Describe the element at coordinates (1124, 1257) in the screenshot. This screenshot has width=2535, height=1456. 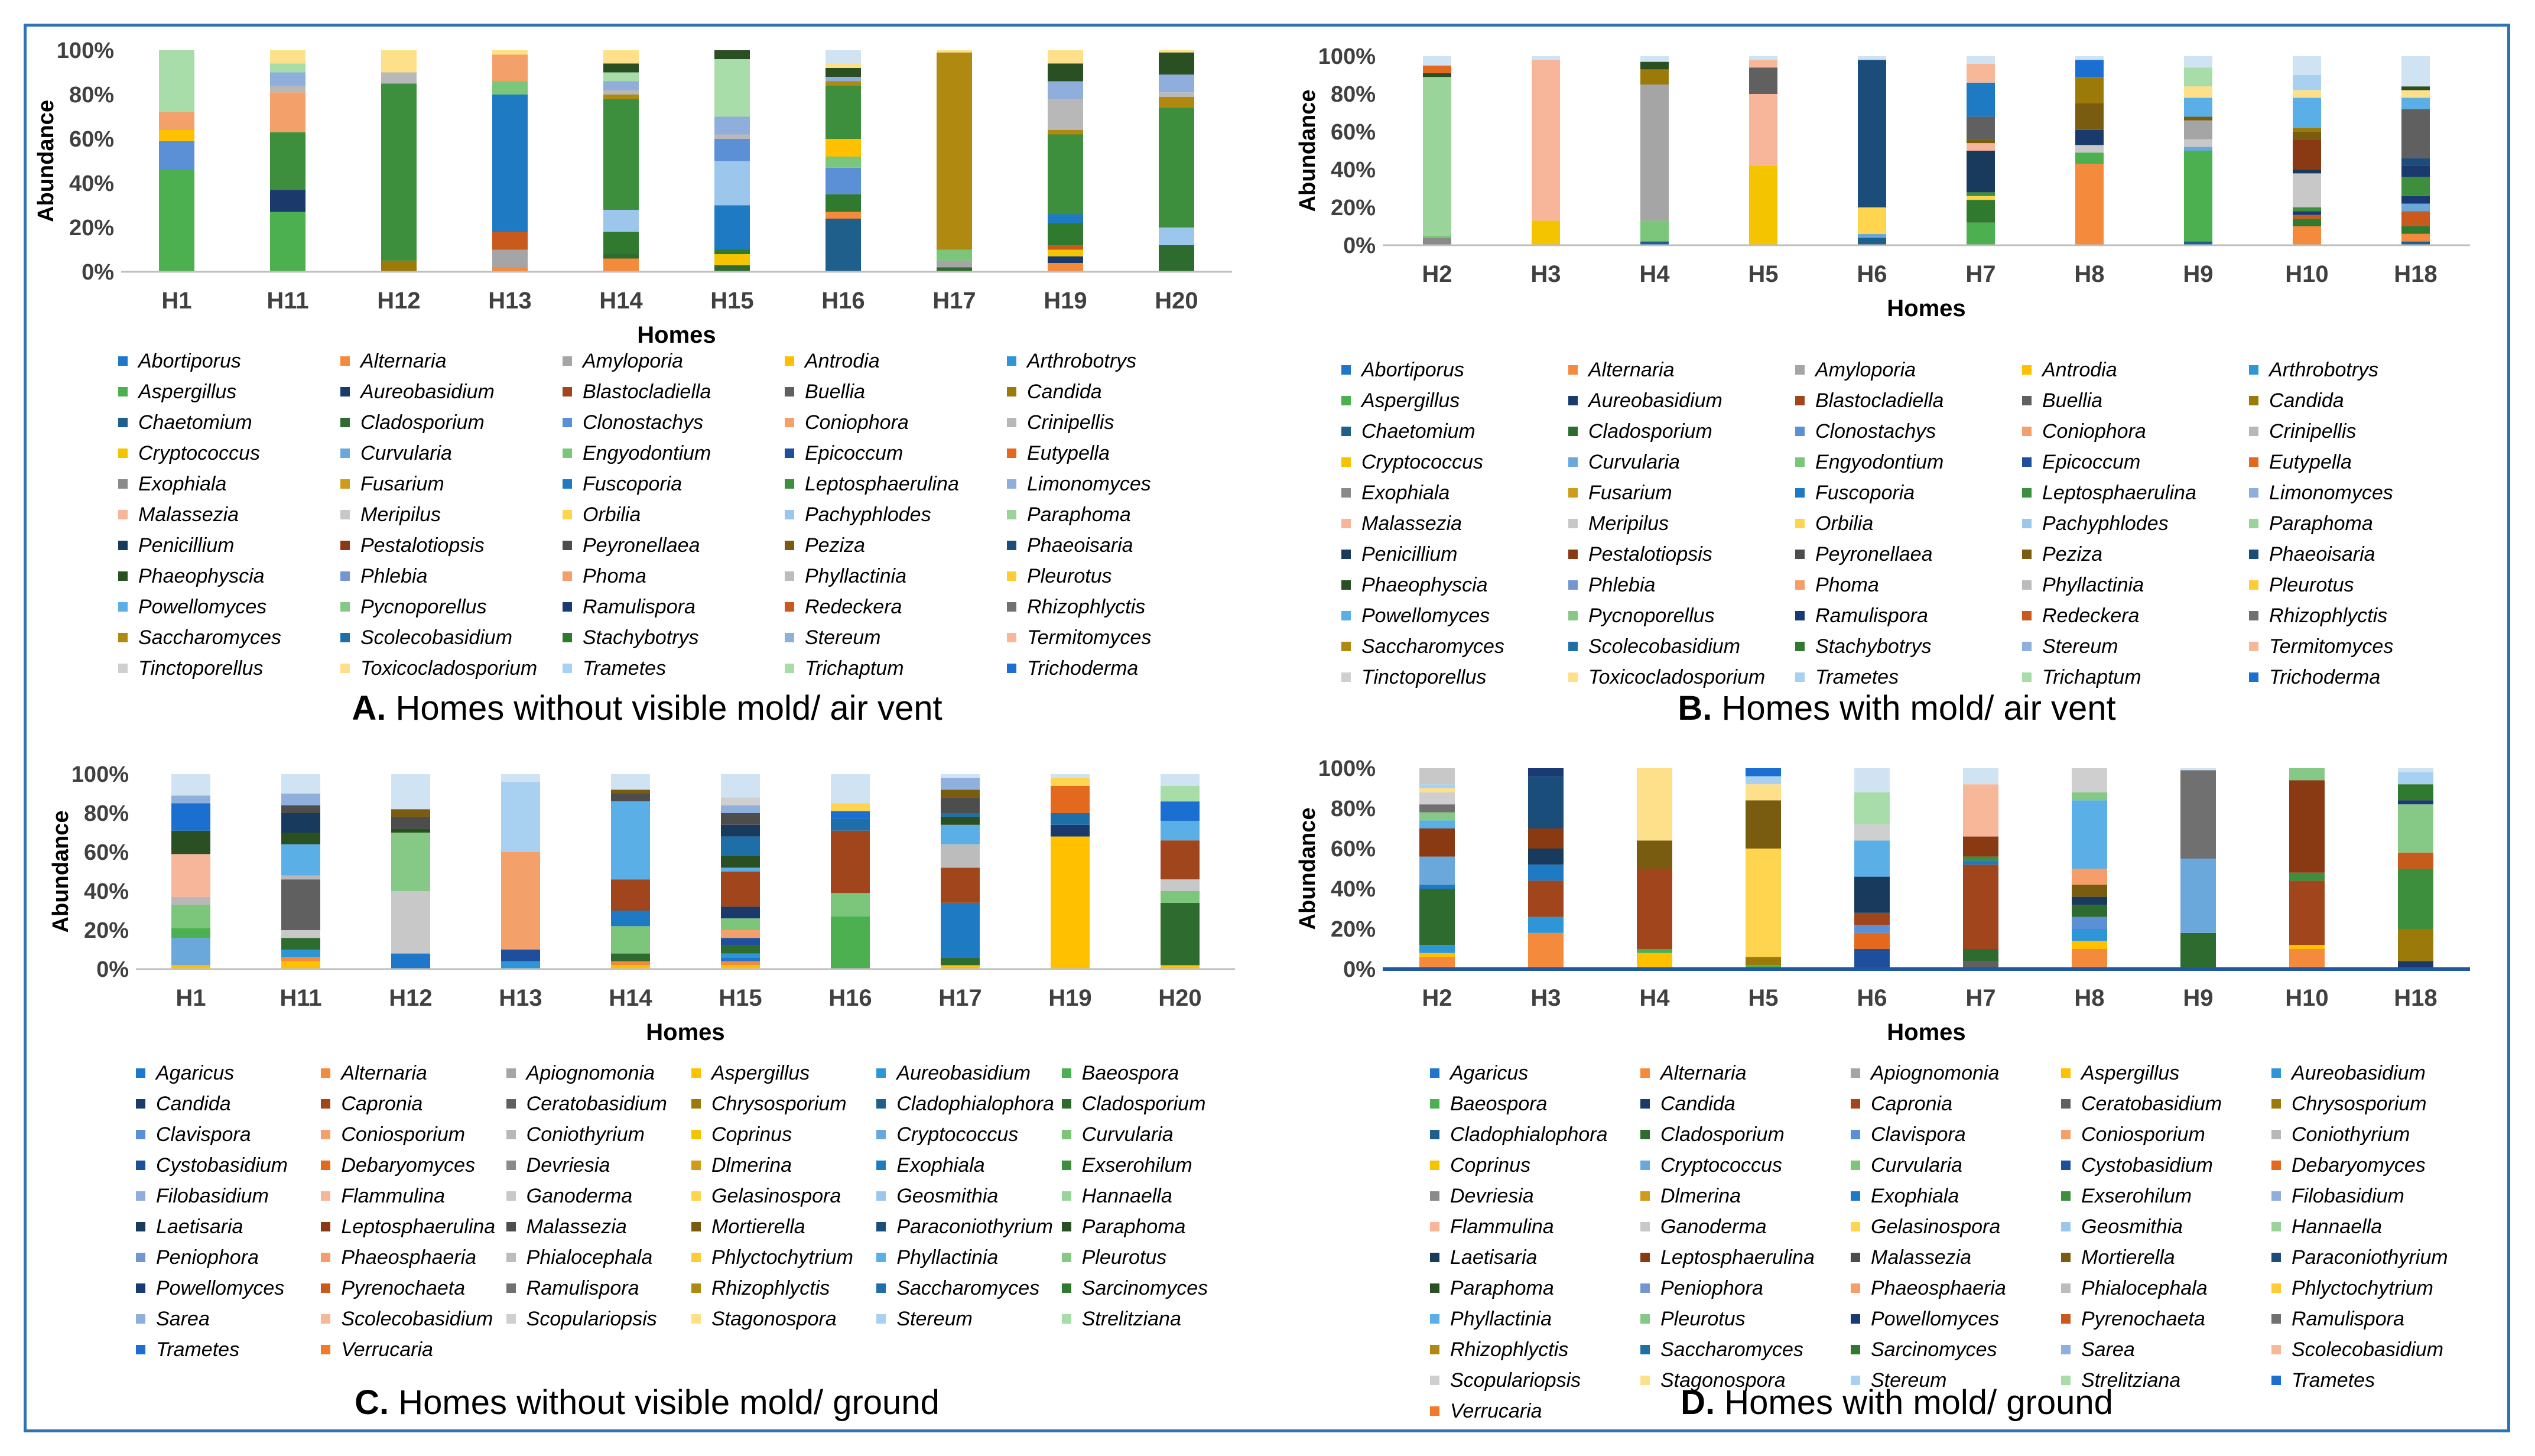
I see `legend-label: Pleurotus` at that location.